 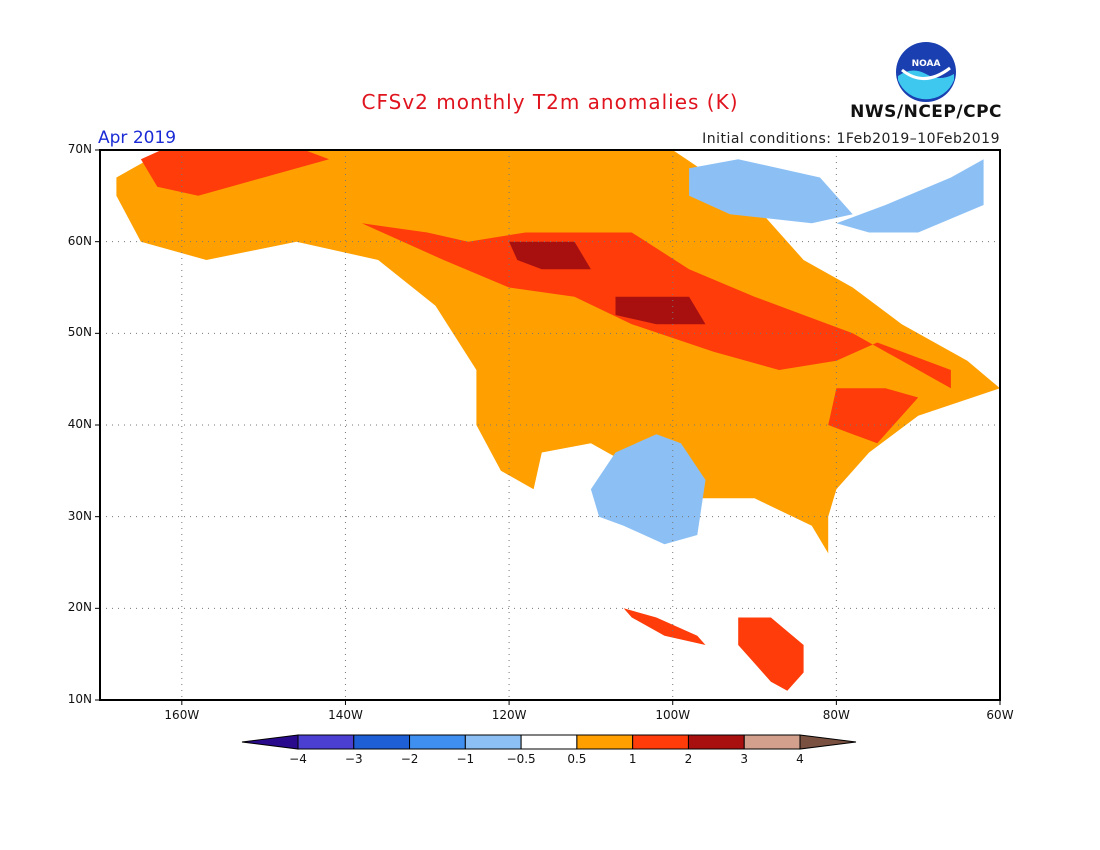 What do you see at coordinates (79, 607) in the screenshot?
I see `lat-tick-label: 20N` at bounding box center [79, 607].